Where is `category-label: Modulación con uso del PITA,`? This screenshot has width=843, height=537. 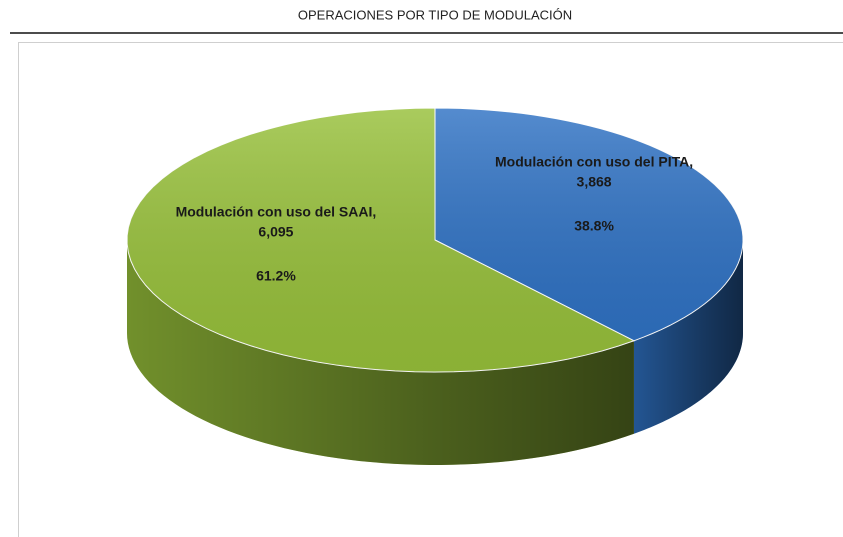
category-label: Modulación con uso del PITA, is located at coordinates (594, 162).